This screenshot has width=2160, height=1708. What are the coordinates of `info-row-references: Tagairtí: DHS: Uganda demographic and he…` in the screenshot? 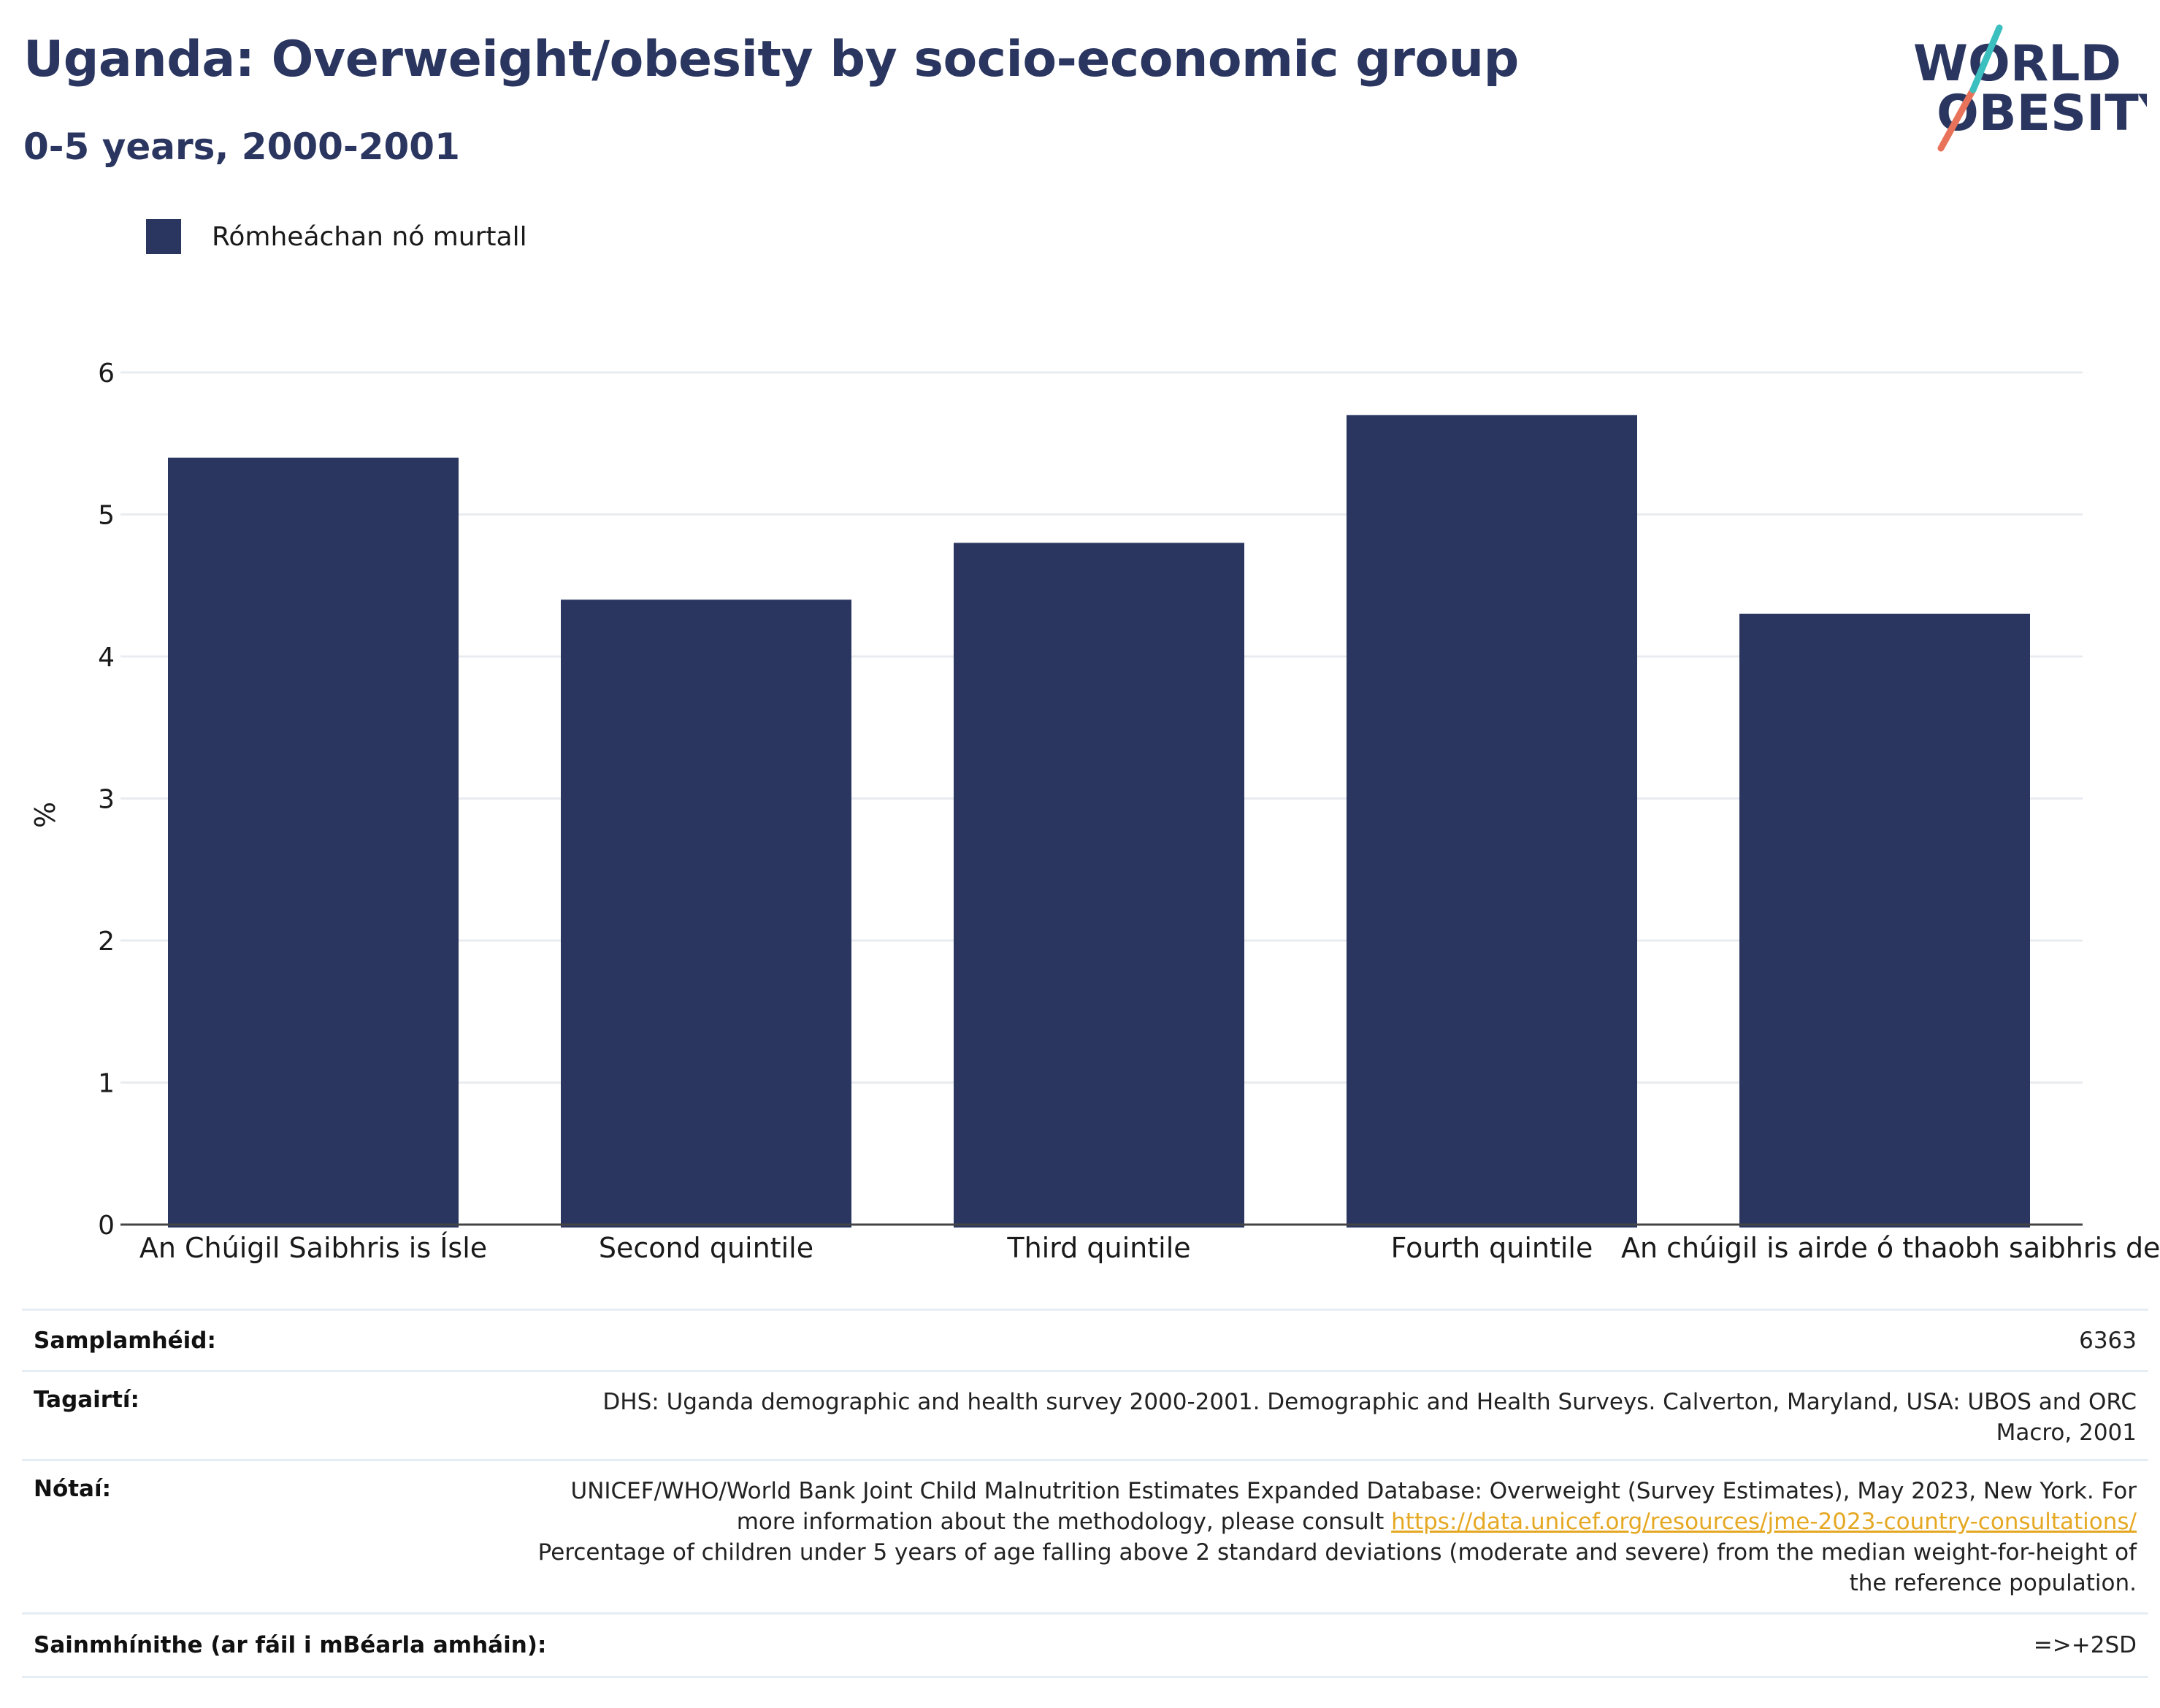 It's located at (1085, 1414).